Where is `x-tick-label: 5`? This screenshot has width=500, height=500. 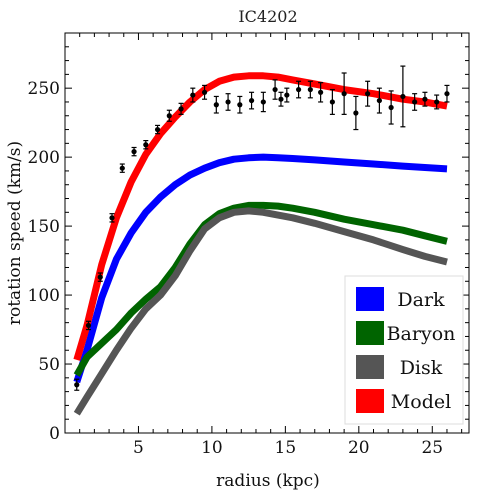
x-tick-label: 5 is located at coordinates (138, 448).